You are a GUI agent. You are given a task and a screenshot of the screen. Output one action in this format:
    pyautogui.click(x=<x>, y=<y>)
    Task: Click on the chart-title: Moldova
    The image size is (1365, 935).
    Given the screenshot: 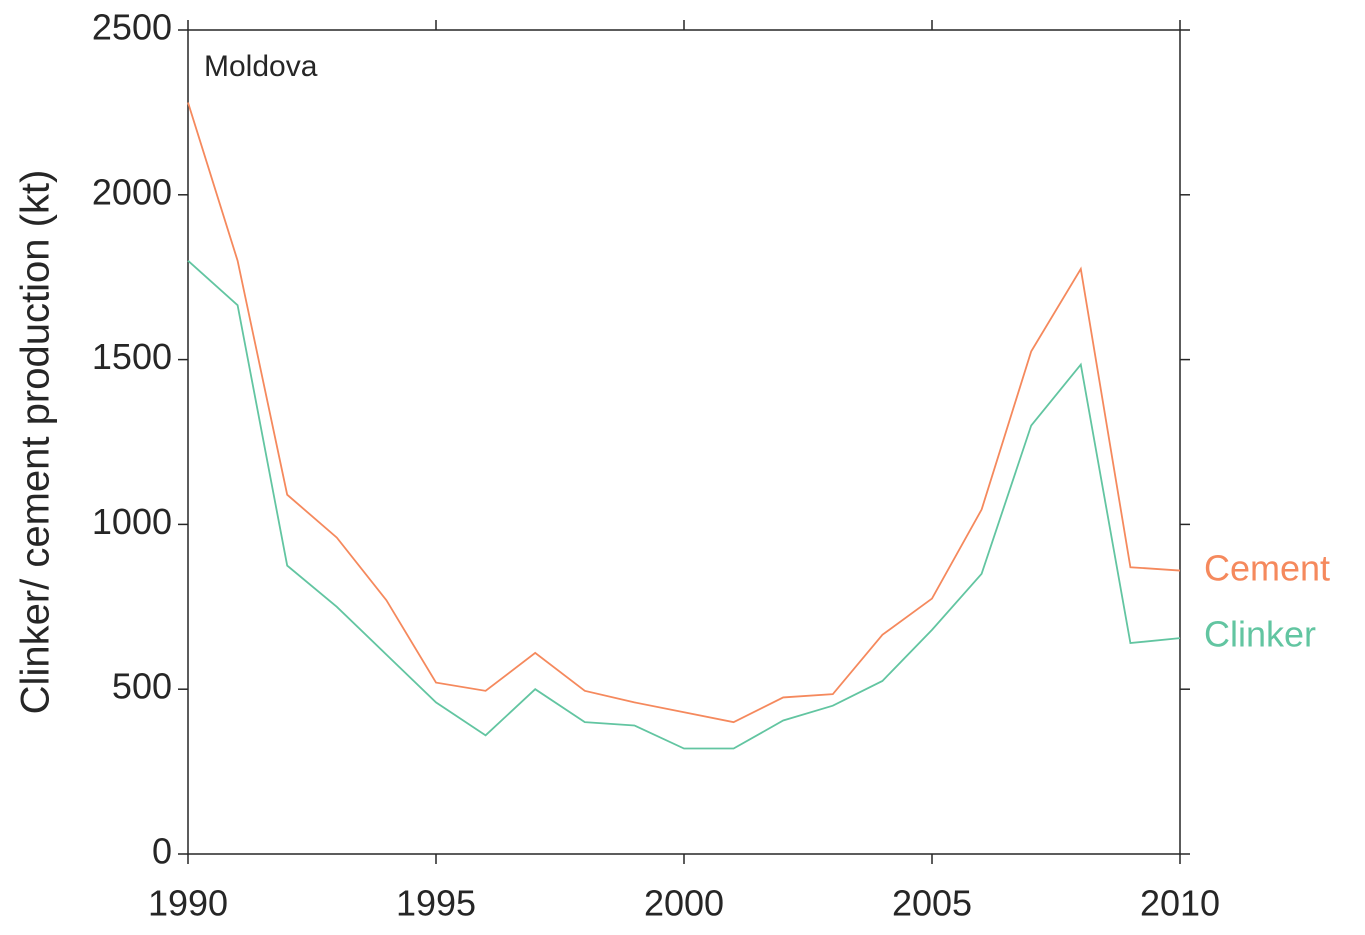 What is the action you would take?
    pyautogui.click(x=261, y=66)
    